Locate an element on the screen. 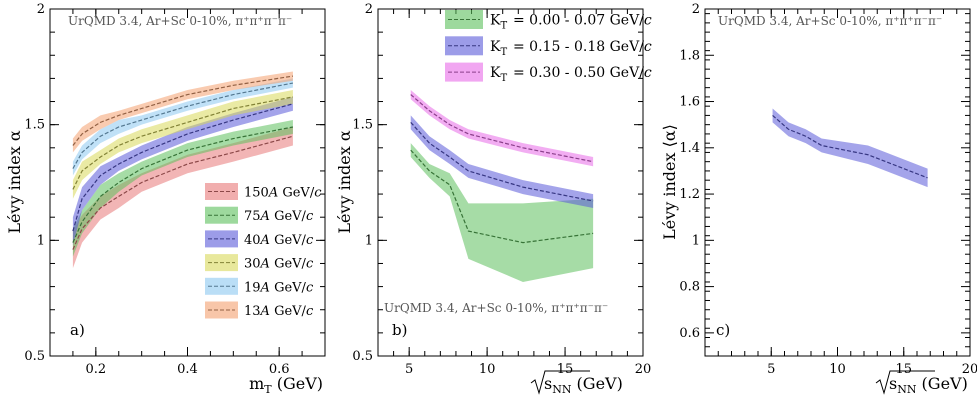 This screenshot has height=404, width=977. line-k-t-0-00-0-07-gev-c is located at coordinates (502, 196).